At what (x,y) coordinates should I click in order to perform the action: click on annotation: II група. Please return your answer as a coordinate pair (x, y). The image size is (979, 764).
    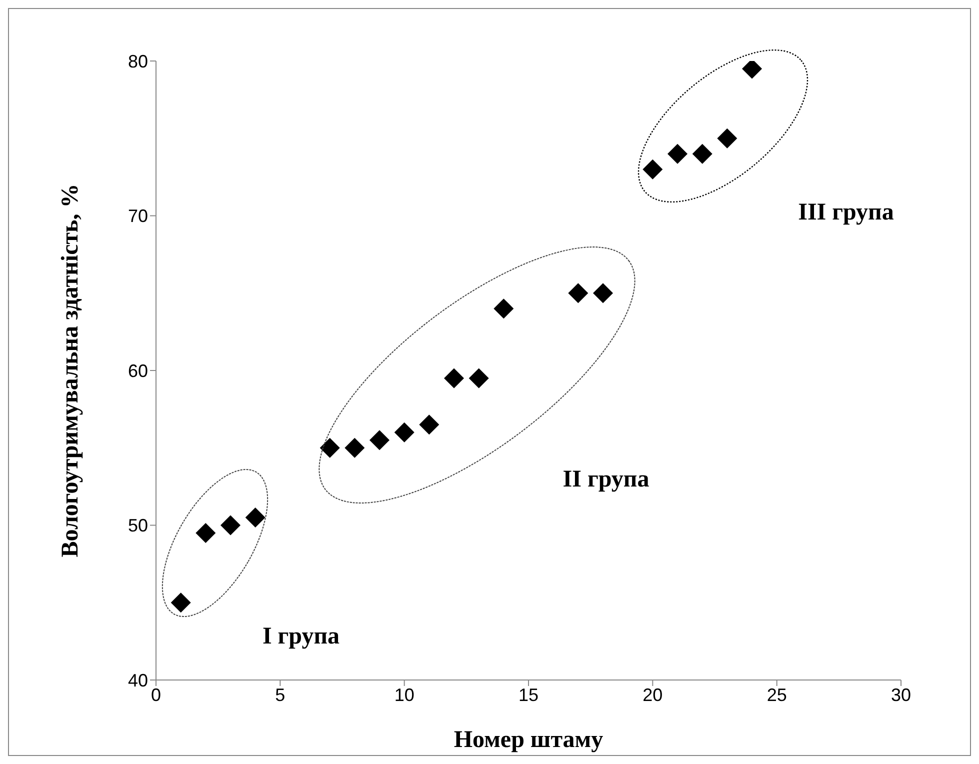
    Looking at the image, I should click on (606, 479).